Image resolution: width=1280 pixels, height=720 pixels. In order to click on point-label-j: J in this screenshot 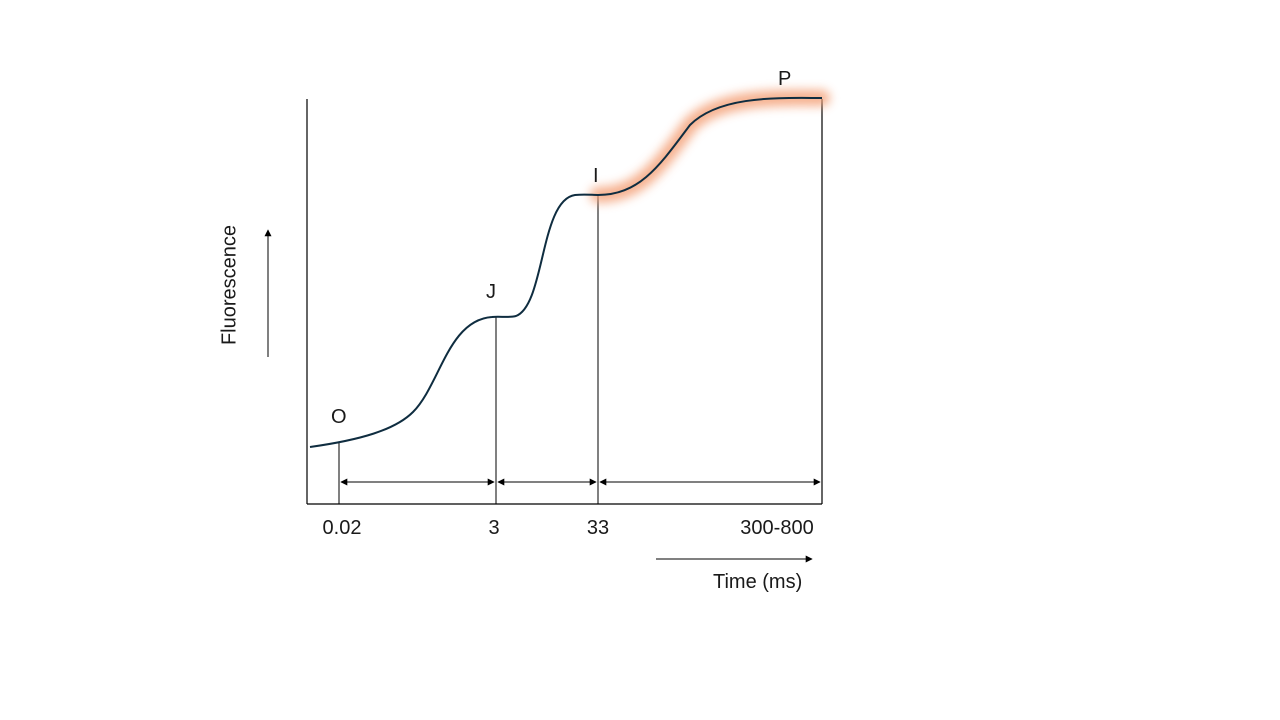, I will do `click(491, 292)`.